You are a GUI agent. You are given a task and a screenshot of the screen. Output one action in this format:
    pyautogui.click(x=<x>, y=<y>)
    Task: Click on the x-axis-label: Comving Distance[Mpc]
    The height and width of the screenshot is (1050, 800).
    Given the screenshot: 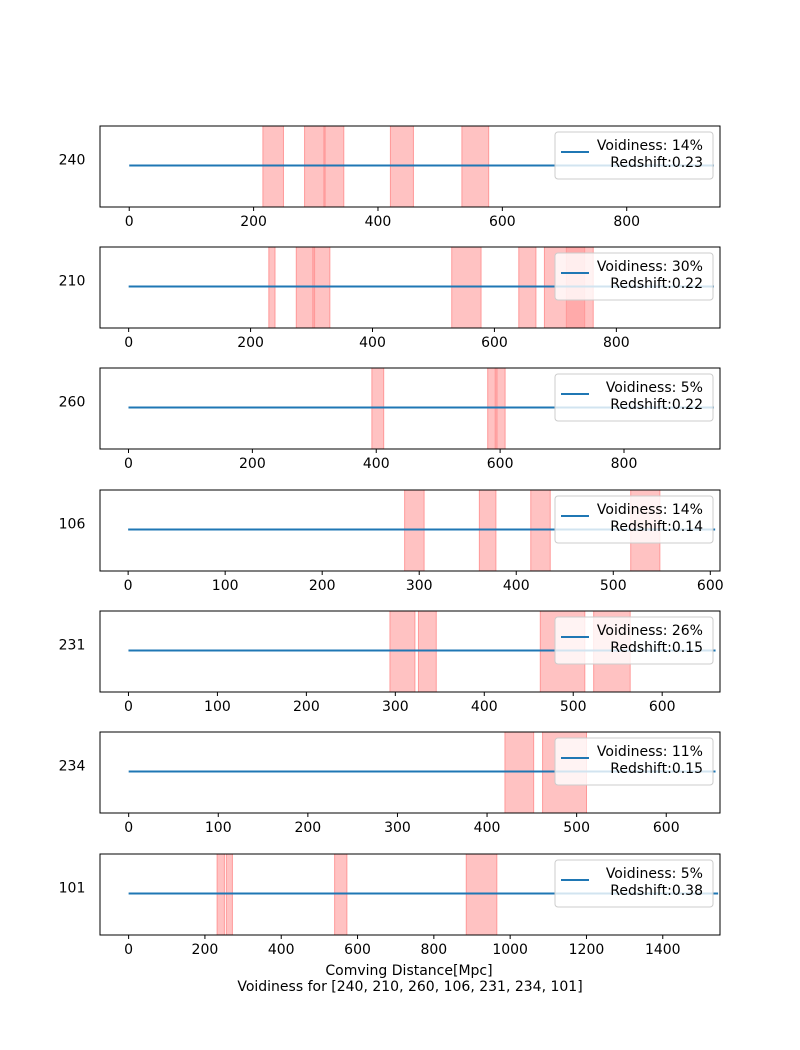 What is the action you would take?
    pyautogui.click(x=408, y=971)
    